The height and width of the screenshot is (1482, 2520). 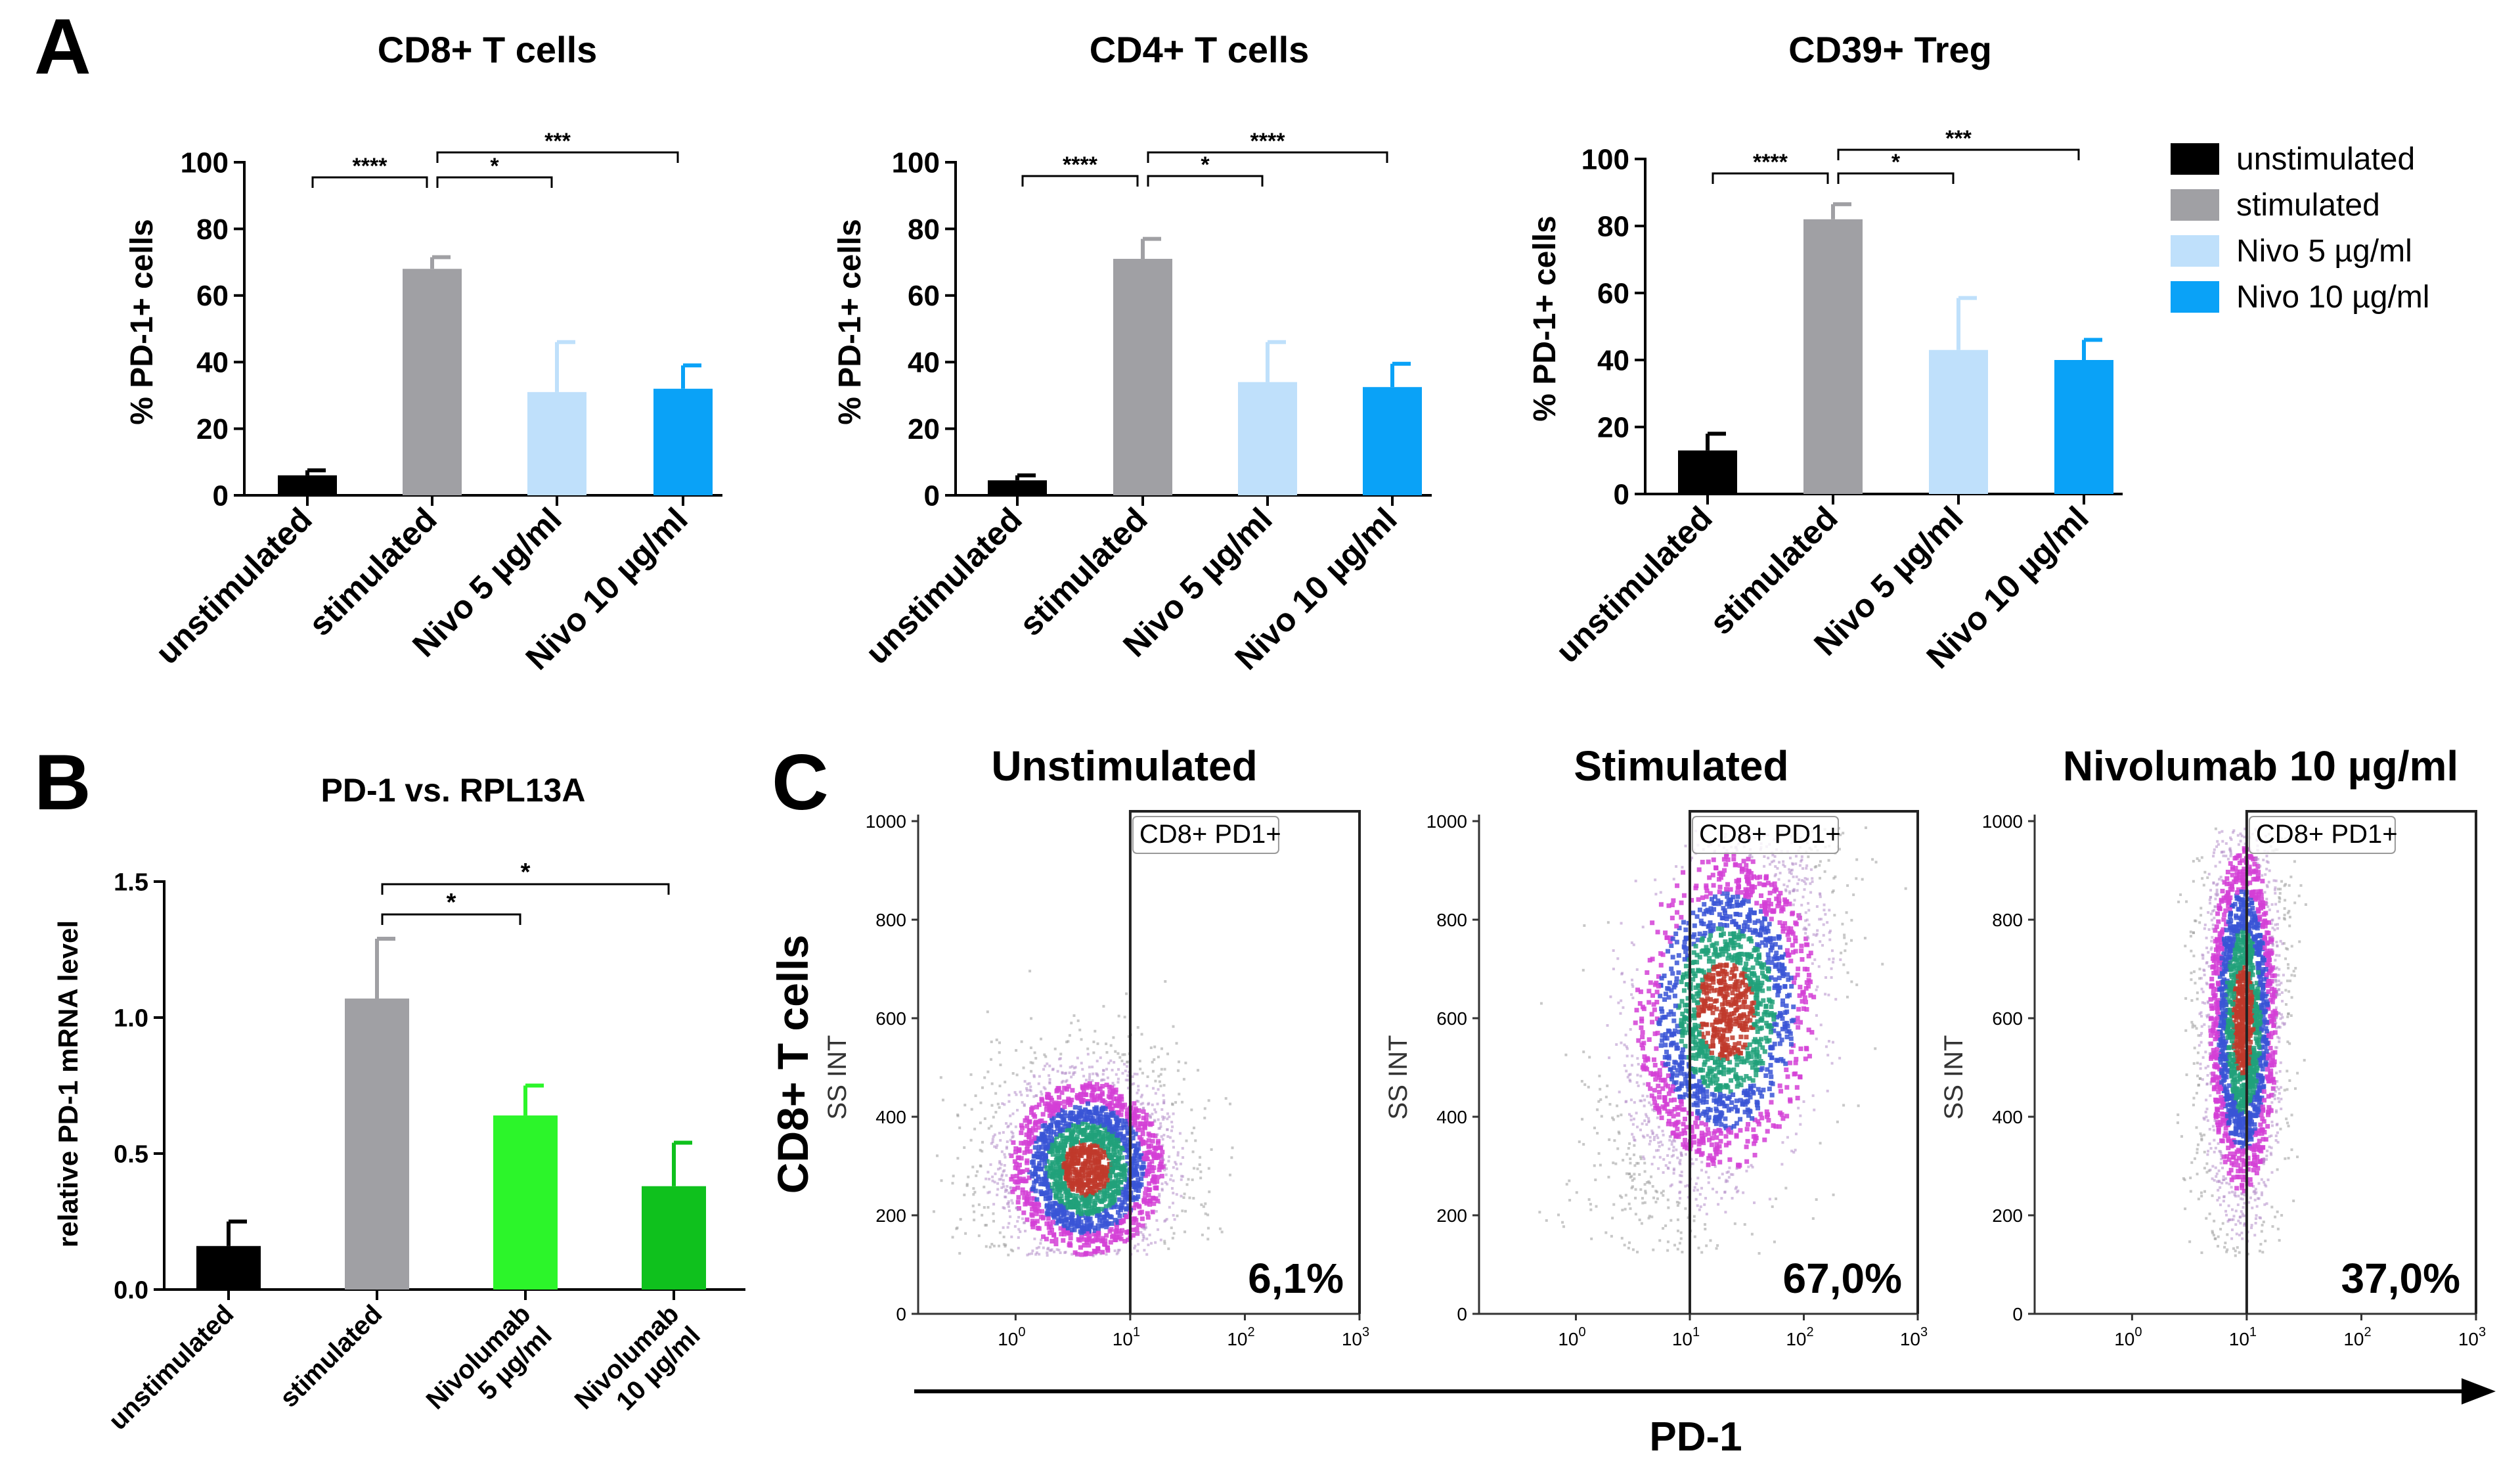 What do you see at coordinates (489, 1367) in the screenshot?
I see `x-tick-label: Nivolumab5 µg/ml` at bounding box center [489, 1367].